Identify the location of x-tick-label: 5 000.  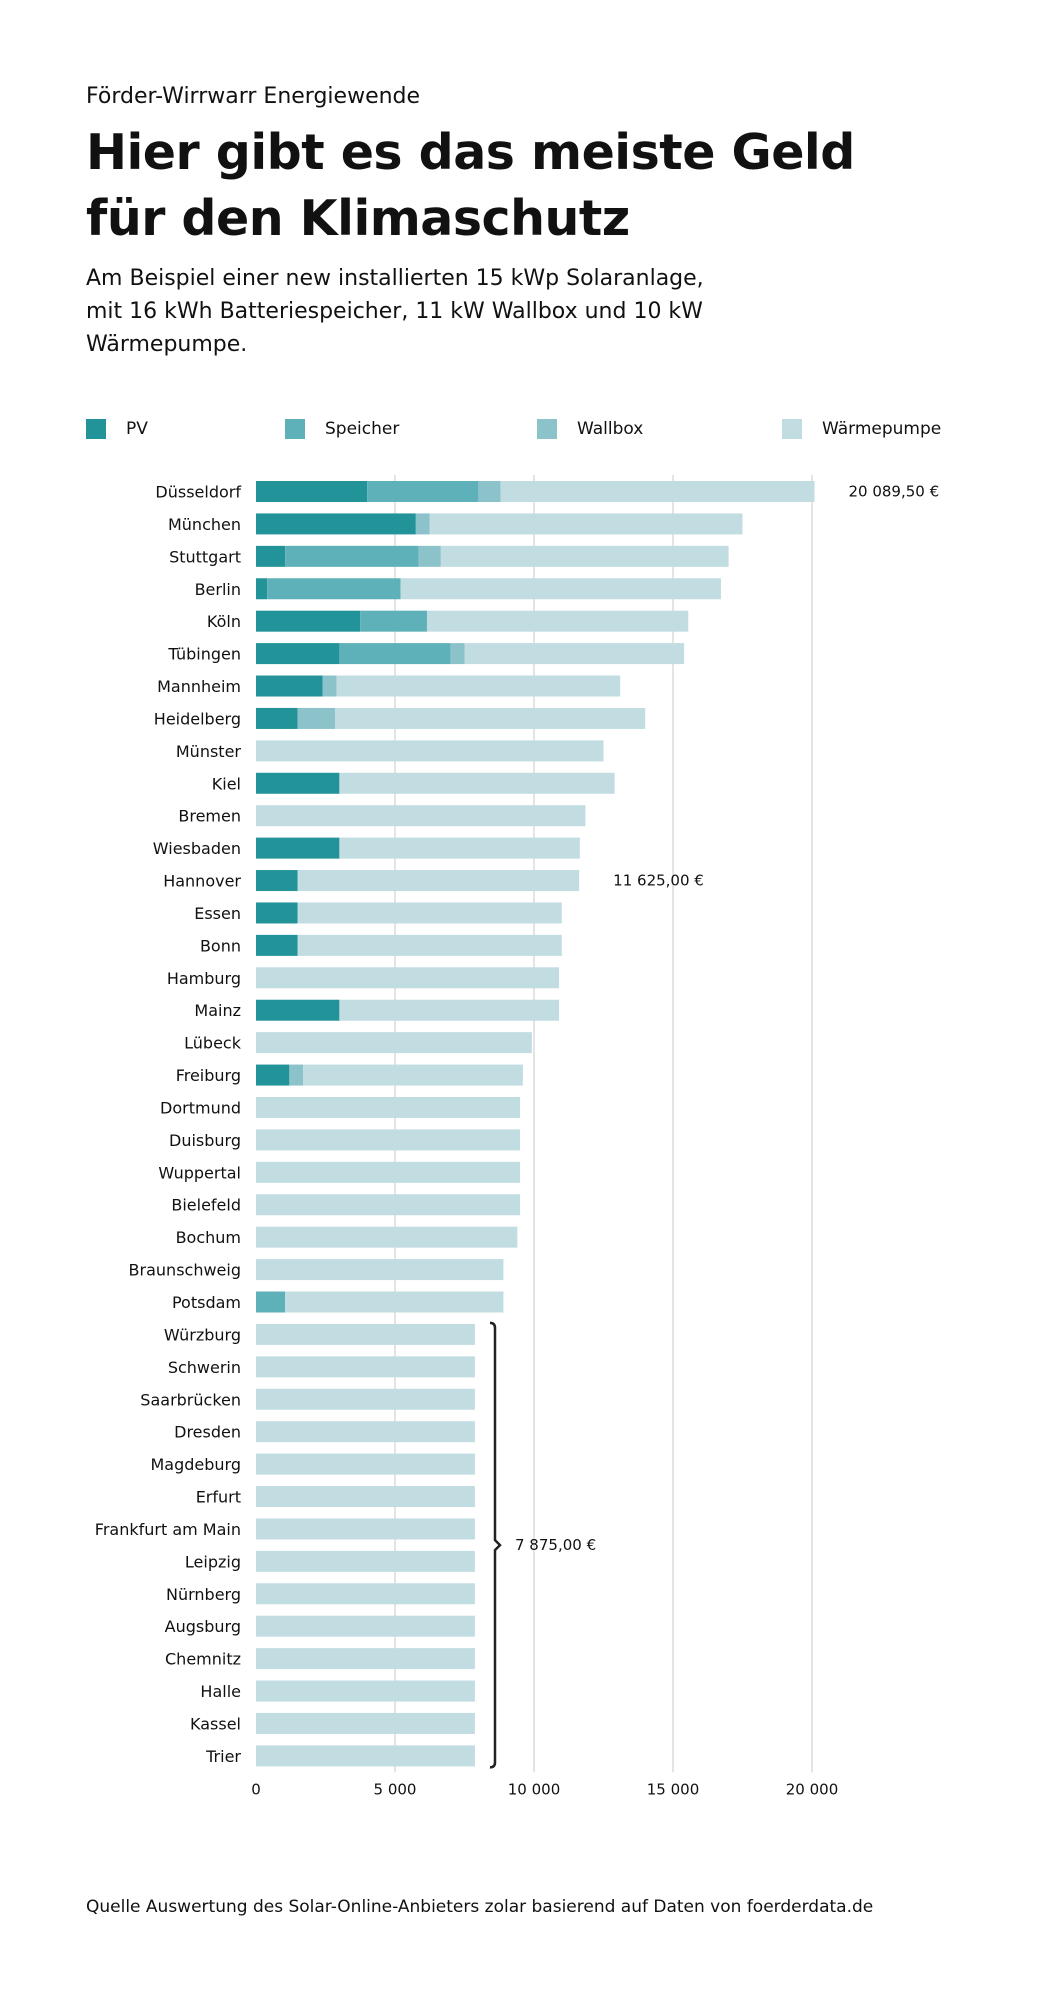
(395, 1789).